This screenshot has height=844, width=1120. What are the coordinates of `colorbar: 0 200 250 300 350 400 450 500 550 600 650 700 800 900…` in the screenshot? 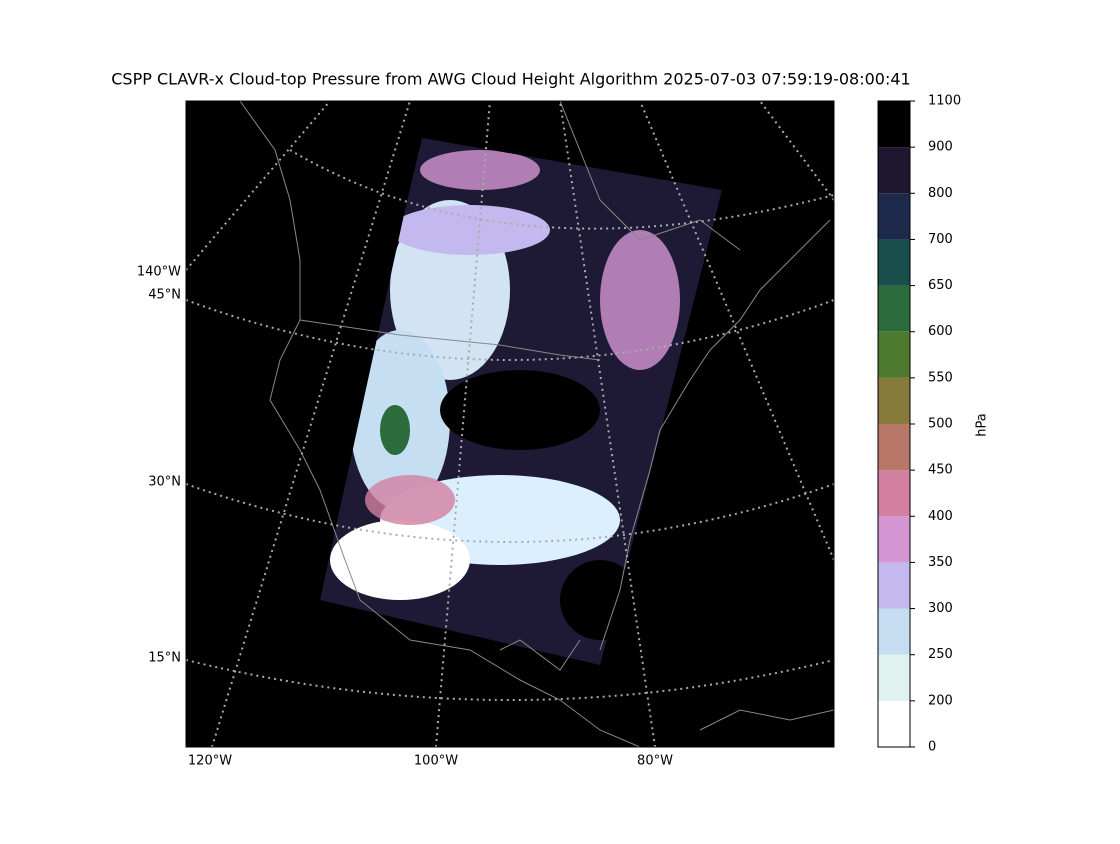 It's located at (919, 424).